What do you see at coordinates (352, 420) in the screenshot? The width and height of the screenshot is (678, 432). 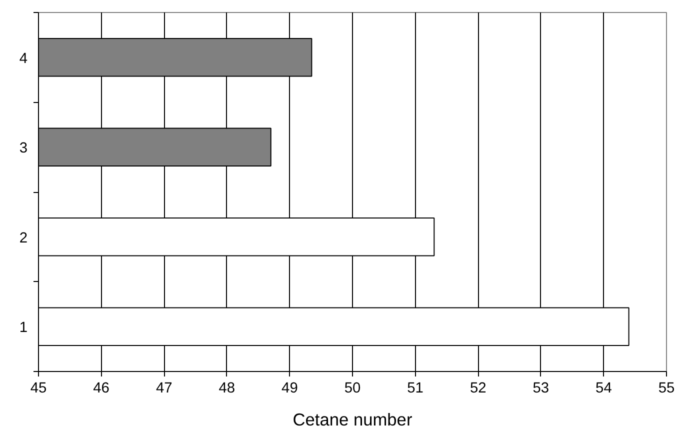 I see `x-axis-title: Cetane number` at bounding box center [352, 420].